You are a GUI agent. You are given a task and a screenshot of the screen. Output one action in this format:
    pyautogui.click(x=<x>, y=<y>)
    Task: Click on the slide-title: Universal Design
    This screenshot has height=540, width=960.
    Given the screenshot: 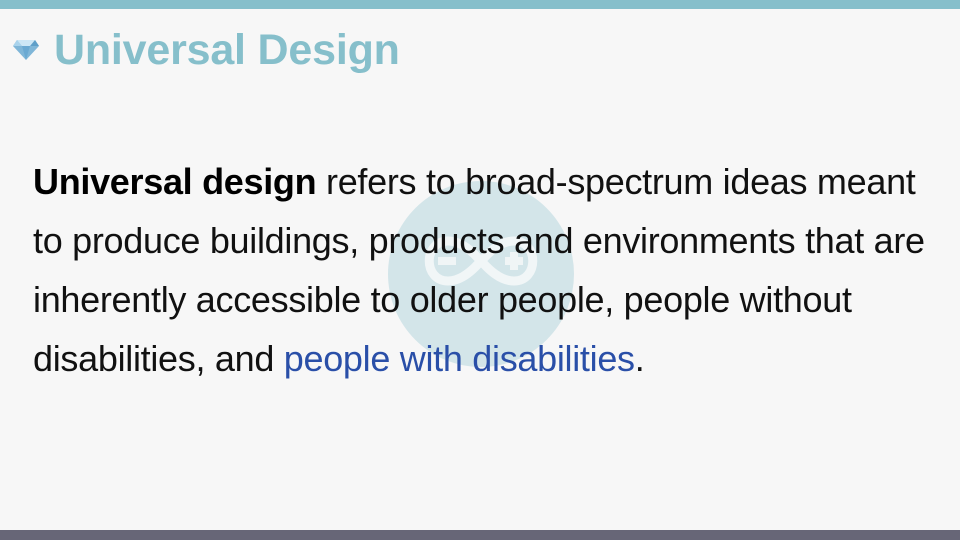 What is the action you would take?
    pyautogui.click(x=227, y=49)
    